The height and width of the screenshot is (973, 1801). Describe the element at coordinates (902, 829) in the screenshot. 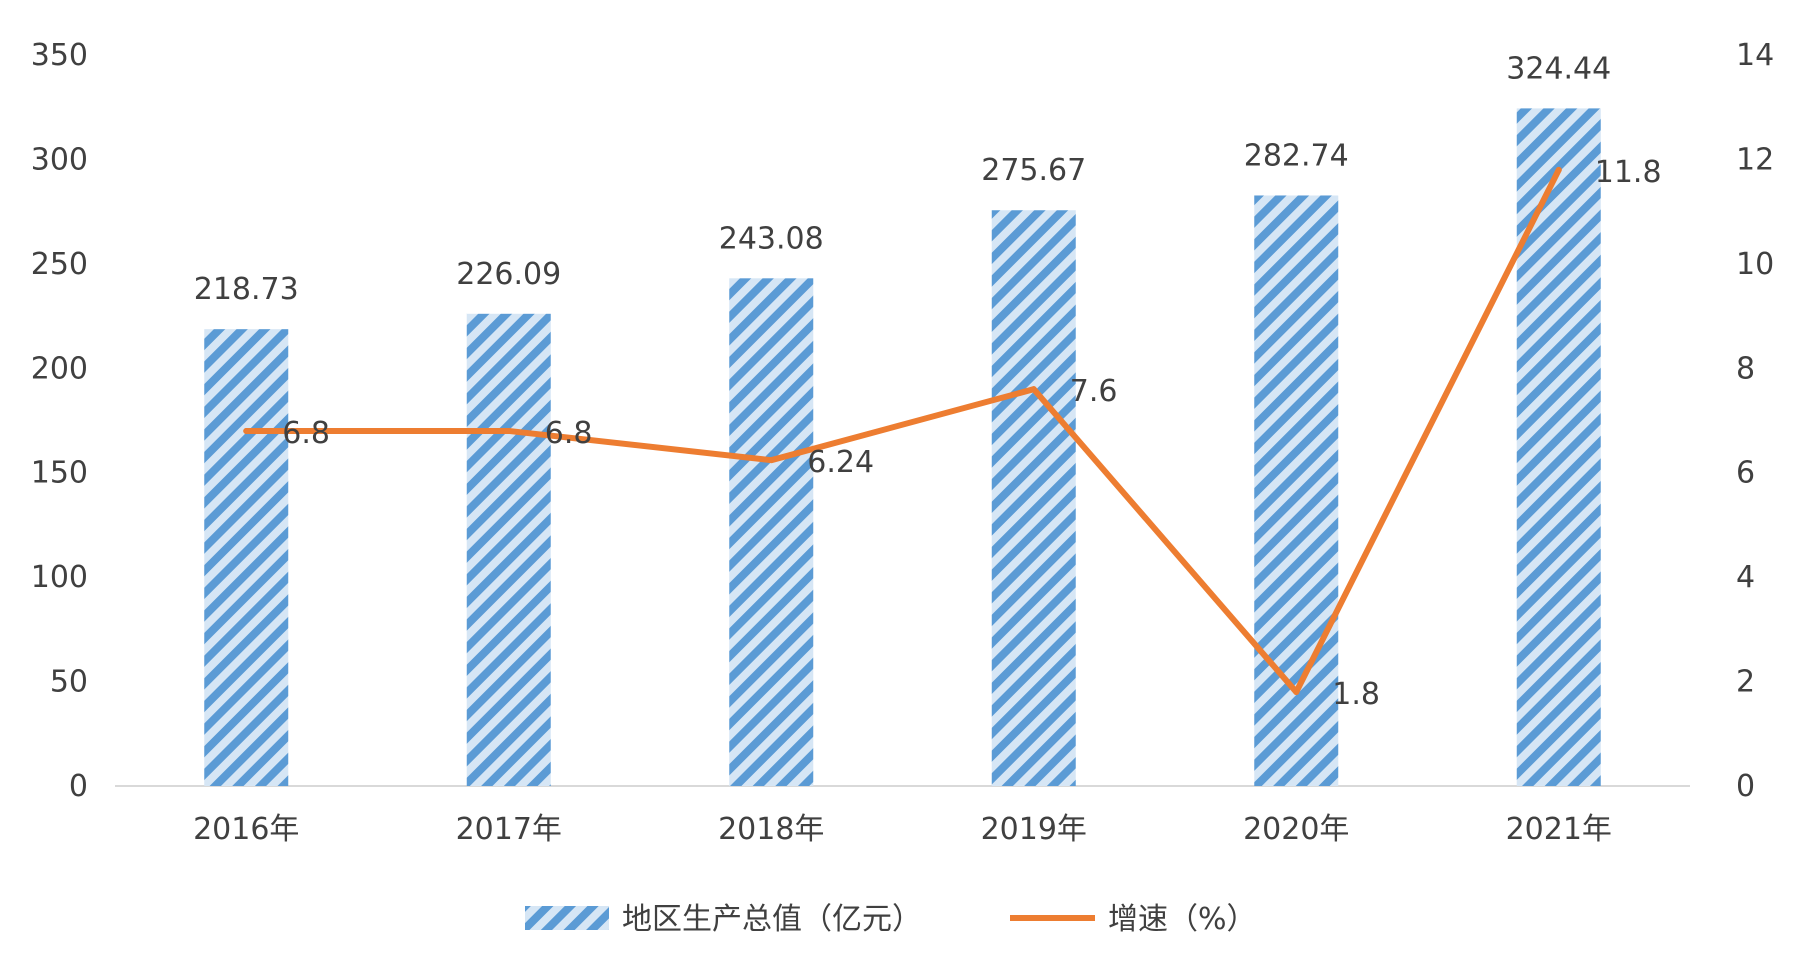

I see `x-axis-categories: 2016年 2017年 2018年 2019年 2020年 2021年` at that location.